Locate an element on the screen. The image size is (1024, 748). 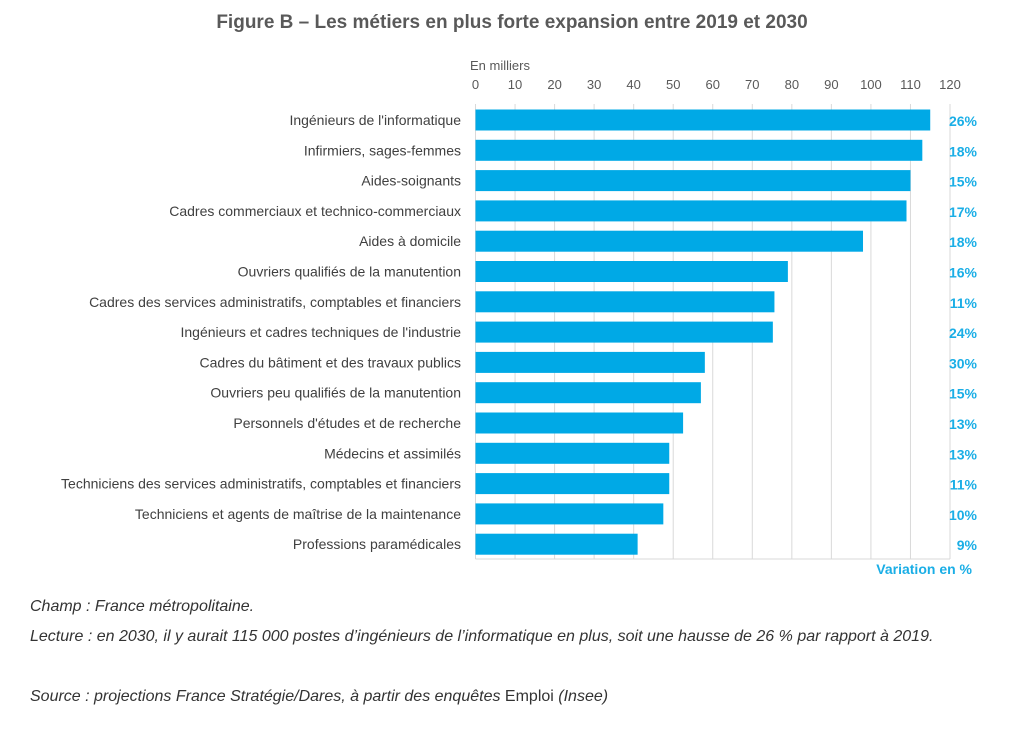
x-tick-label: 30 is located at coordinates (594, 84).